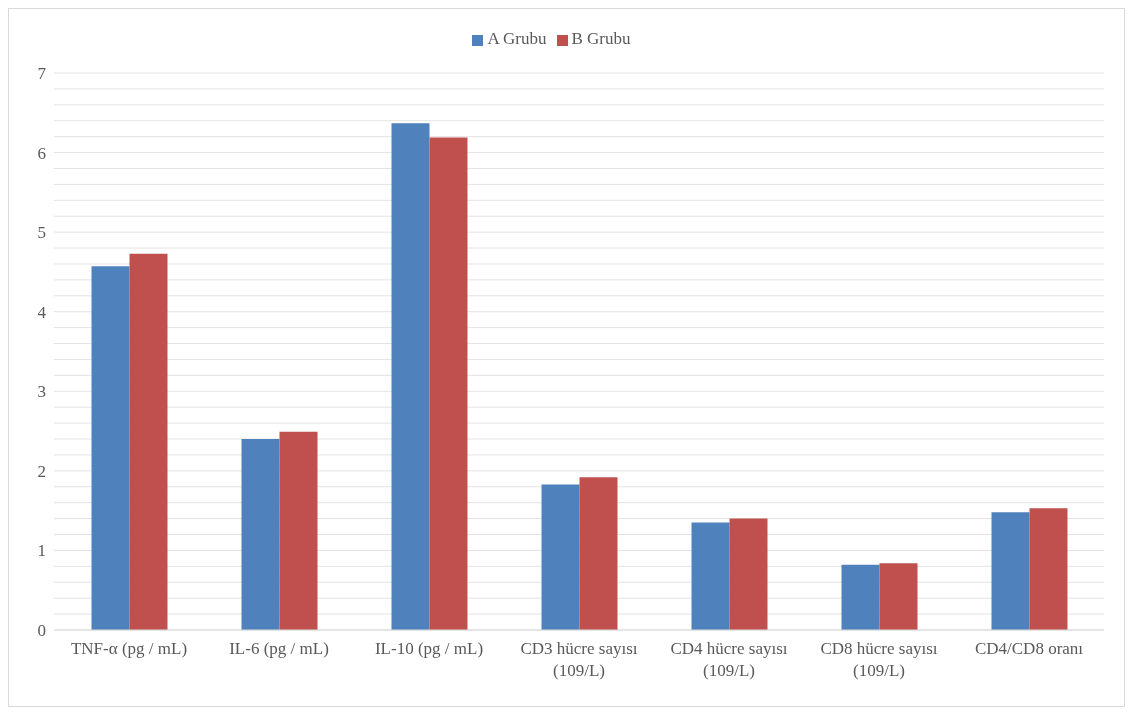 The width and height of the screenshot is (1133, 715). What do you see at coordinates (41, 233) in the screenshot?
I see `y-tick-label: 5` at bounding box center [41, 233].